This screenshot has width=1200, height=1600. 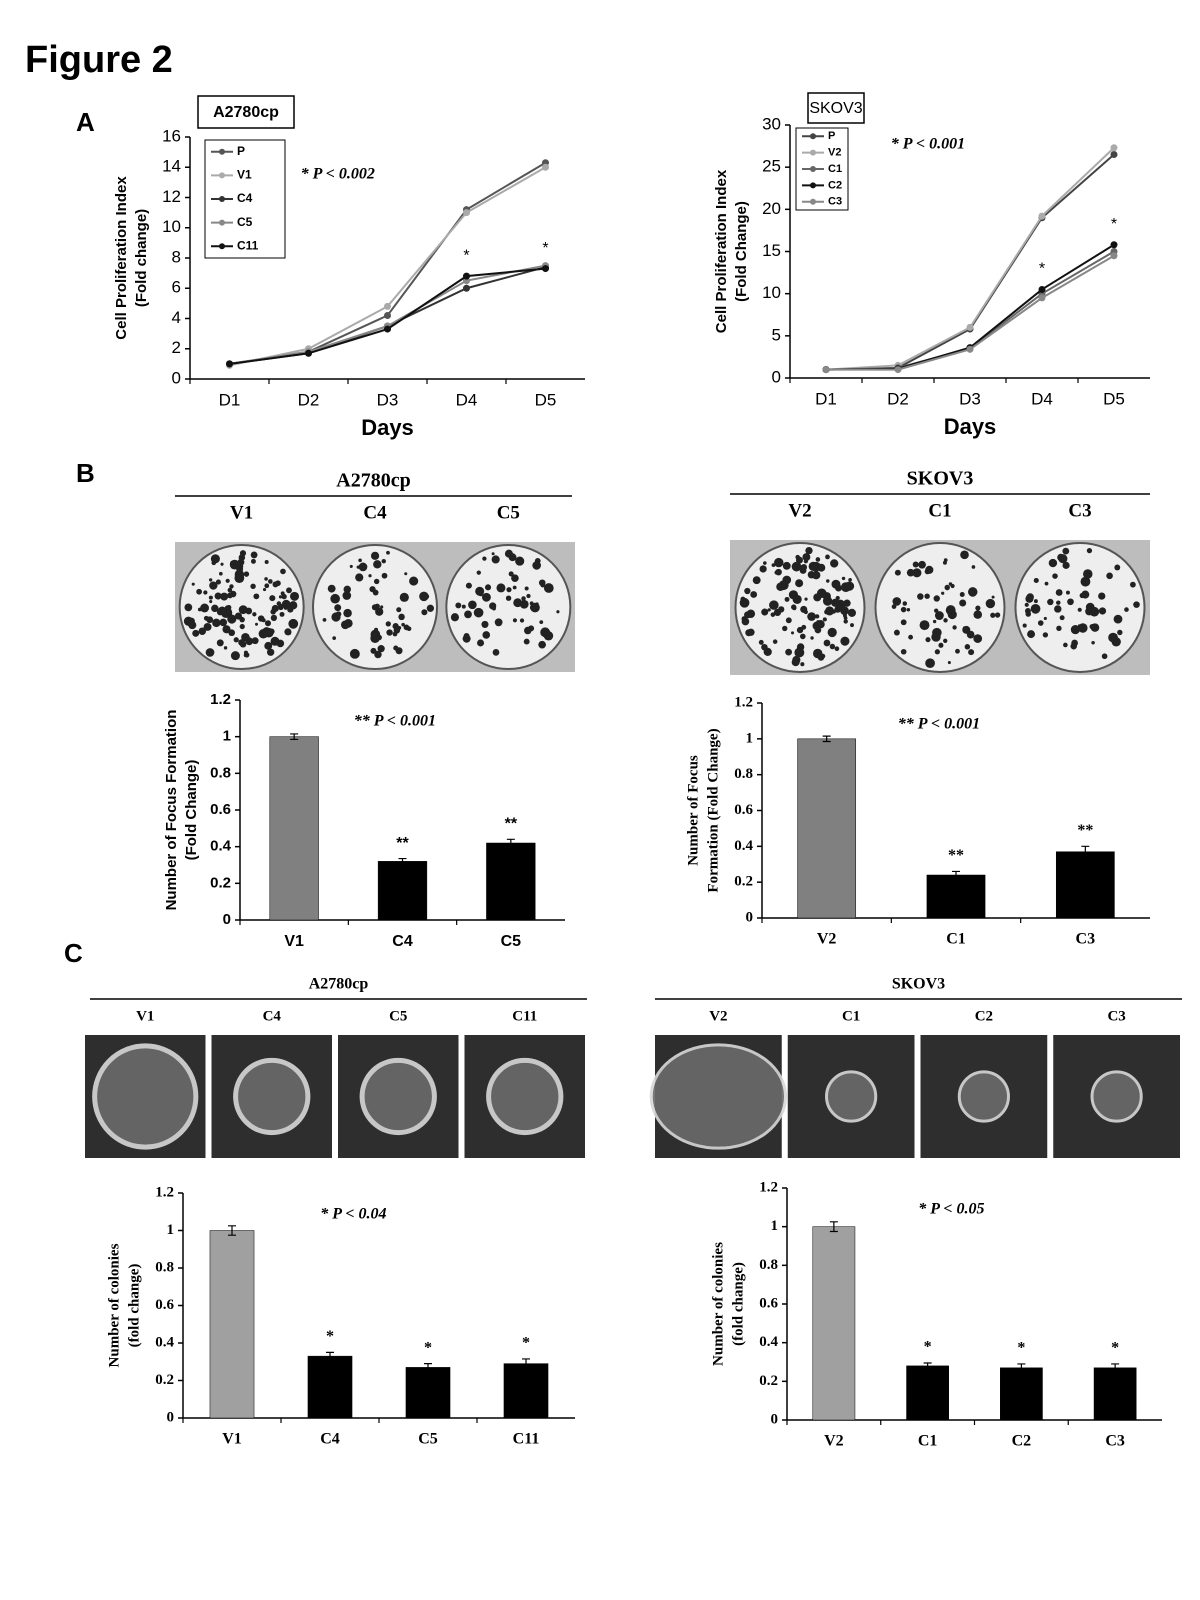 What do you see at coordinates (1079, 510) in the screenshot?
I see `photo-label: C3` at bounding box center [1079, 510].